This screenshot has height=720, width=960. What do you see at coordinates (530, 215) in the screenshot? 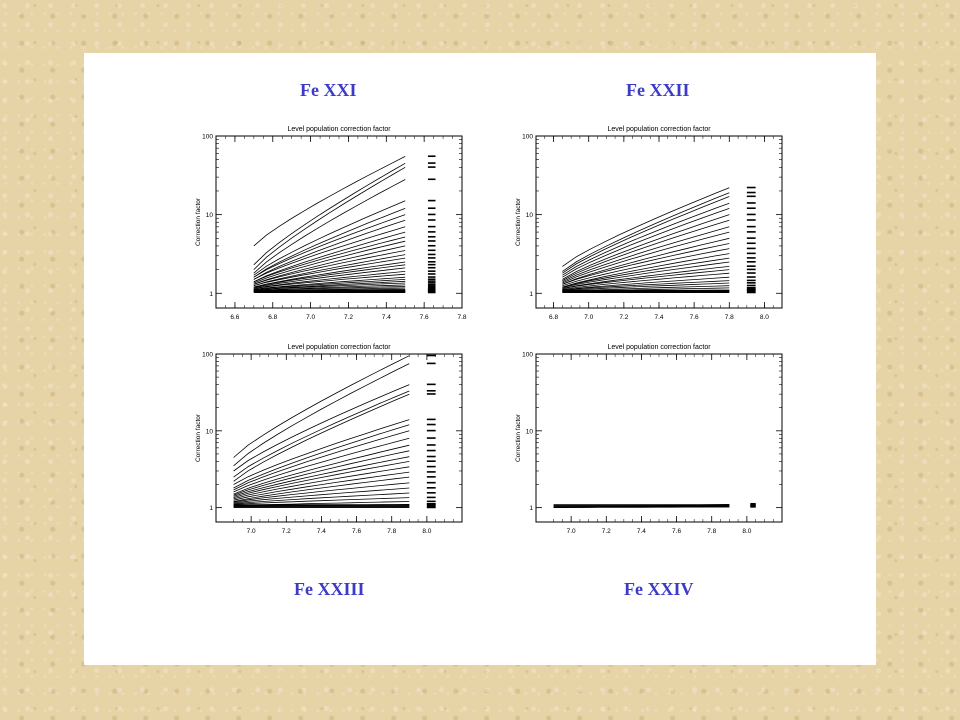
I see `y-tick-label: 10` at bounding box center [530, 215].